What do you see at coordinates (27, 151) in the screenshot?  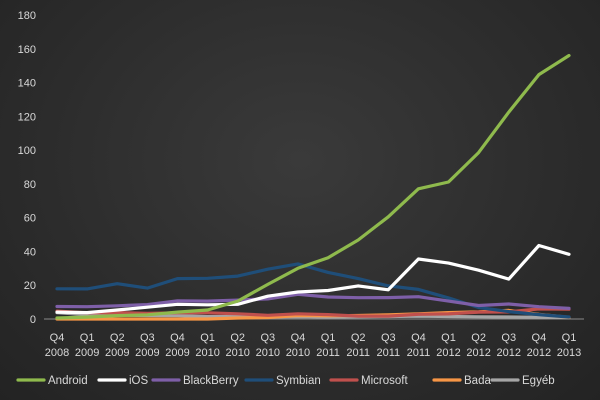 I see `y-tick-label: 100` at bounding box center [27, 151].